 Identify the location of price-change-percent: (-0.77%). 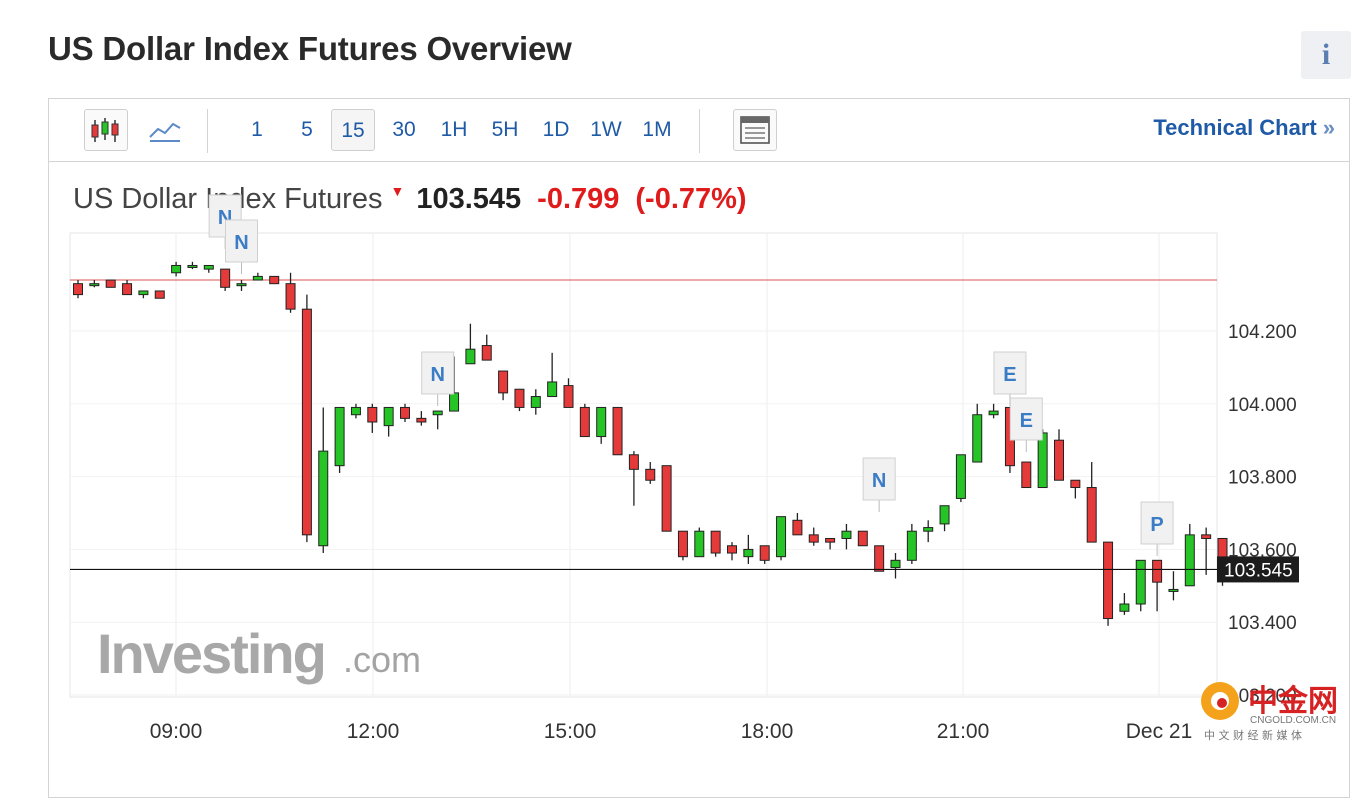
(691, 199).